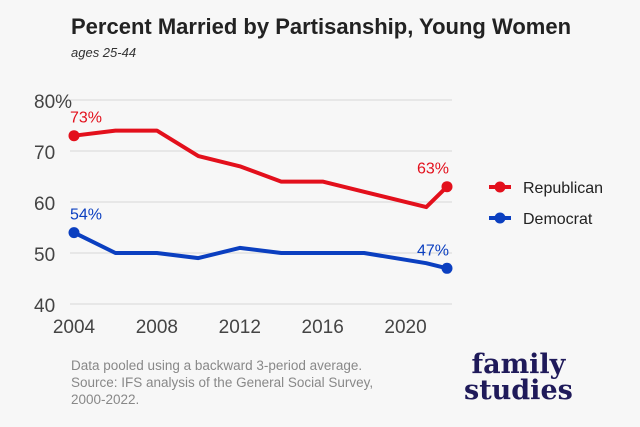 Image resolution: width=640 pixels, height=427 pixels. What do you see at coordinates (105, 399) in the screenshot?
I see `note-line: 2000-2022.` at bounding box center [105, 399].